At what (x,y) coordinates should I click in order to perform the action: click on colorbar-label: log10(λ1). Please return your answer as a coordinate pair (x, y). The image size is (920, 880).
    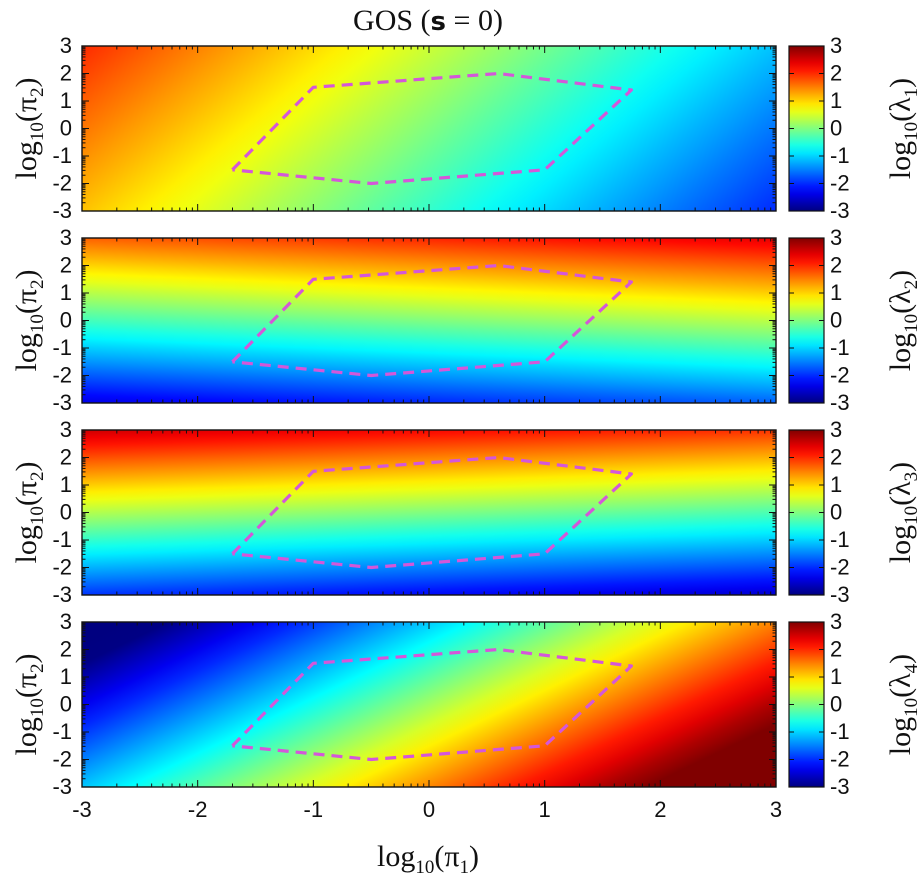
    Looking at the image, I should click on (902, 128).